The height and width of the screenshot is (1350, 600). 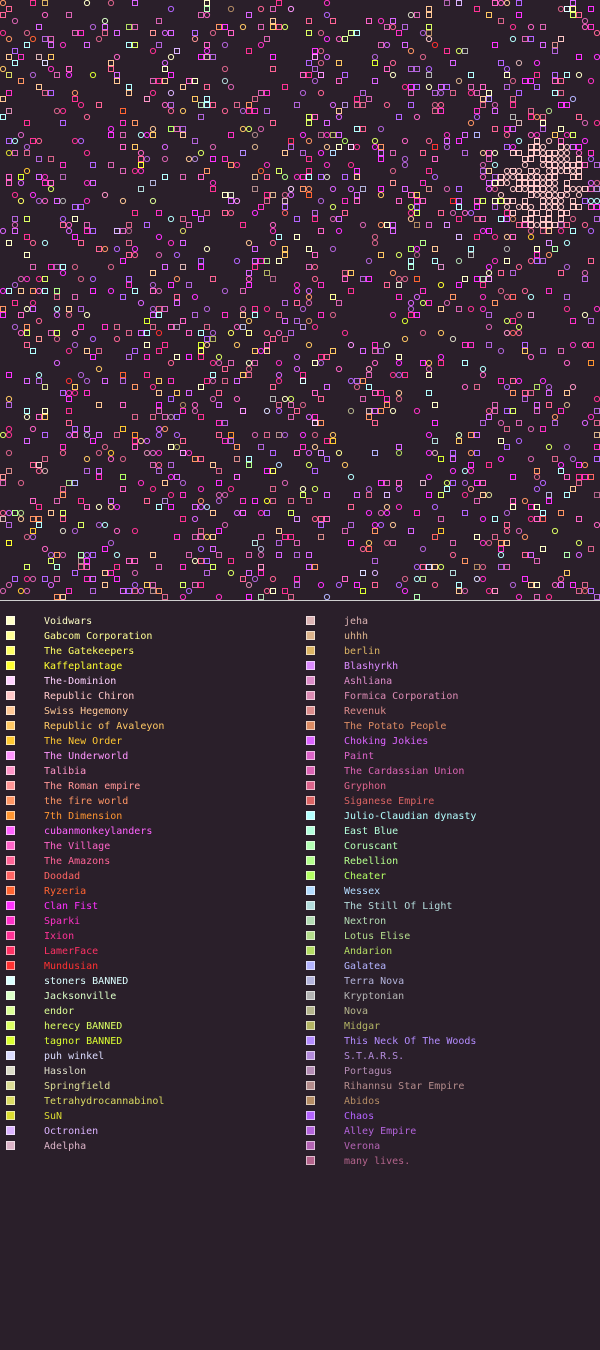 What do you see at coordinates (450, 1086) in the screenshot?
I see `legend-item: Rihannsu Star Empire` at bounding box center [450, 1086].